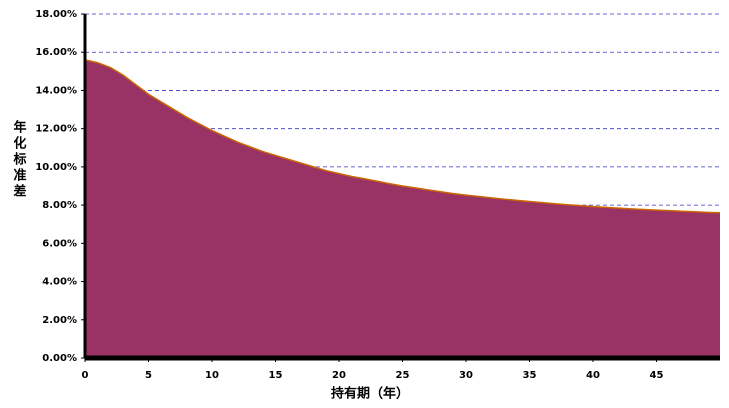  I want to click on y-axis-label: 年化标准差, so click(19, 159).